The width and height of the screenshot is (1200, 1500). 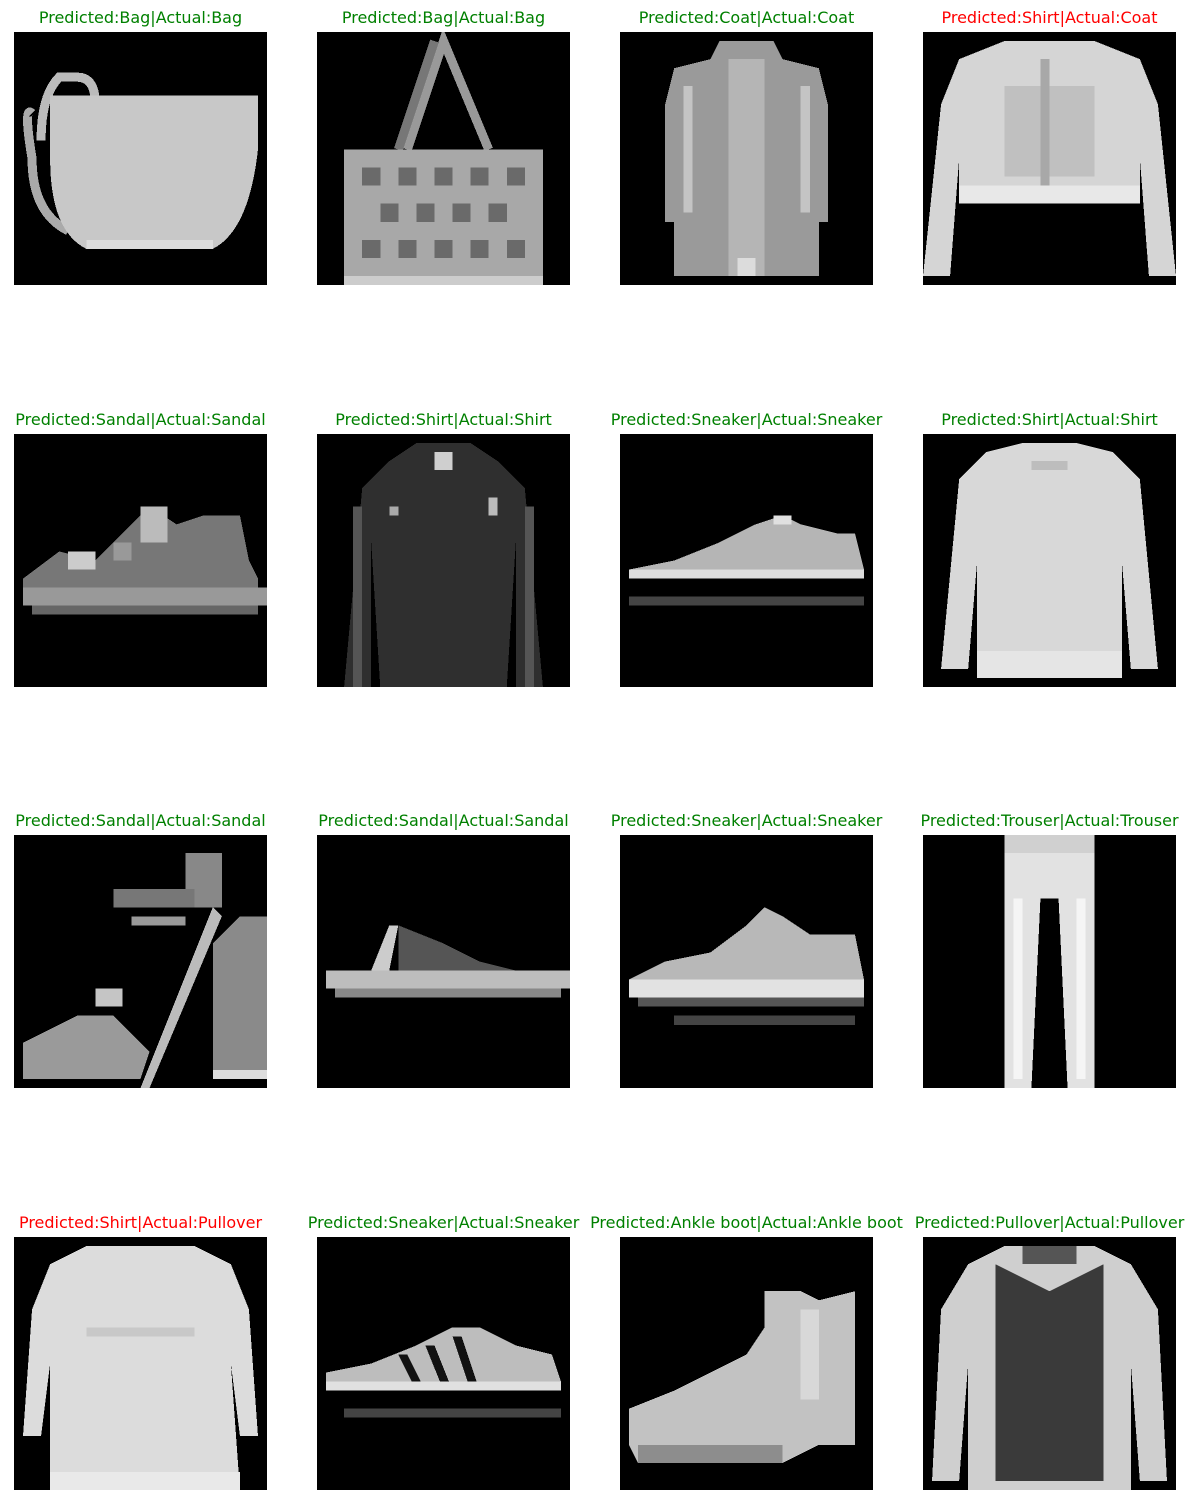 What do you see at coordinates (1049, 820) in the screenshot?
I see `panel-title: Predicted:Trouser|Actual:Trouser` at bounding box center [1049, 820].